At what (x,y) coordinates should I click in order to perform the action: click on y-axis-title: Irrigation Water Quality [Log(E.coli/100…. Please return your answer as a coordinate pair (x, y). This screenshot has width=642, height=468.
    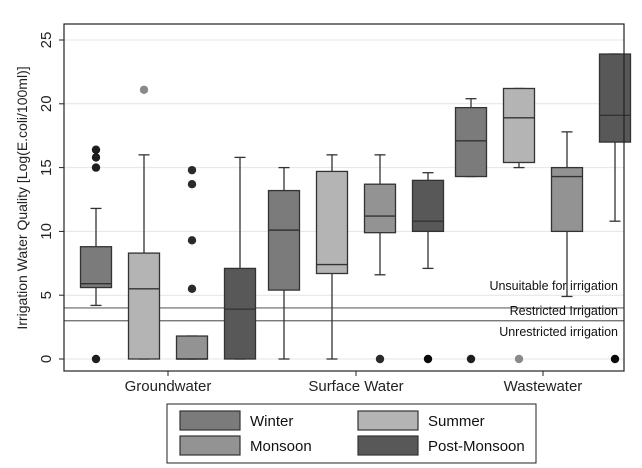
    Looking at the image, I should click on (22, 197).